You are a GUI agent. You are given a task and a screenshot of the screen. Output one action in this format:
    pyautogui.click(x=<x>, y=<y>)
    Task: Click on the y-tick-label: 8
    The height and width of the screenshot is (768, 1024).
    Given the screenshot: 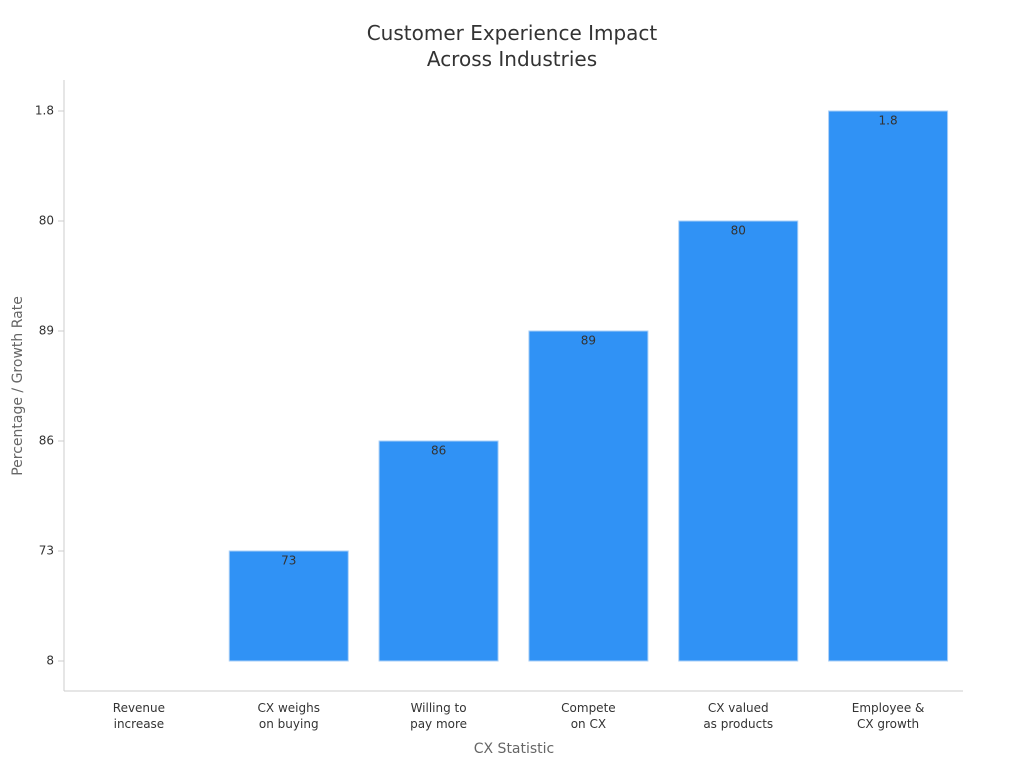 What is the action you would take?
    pyautogui.click(x=50, y=661)
    